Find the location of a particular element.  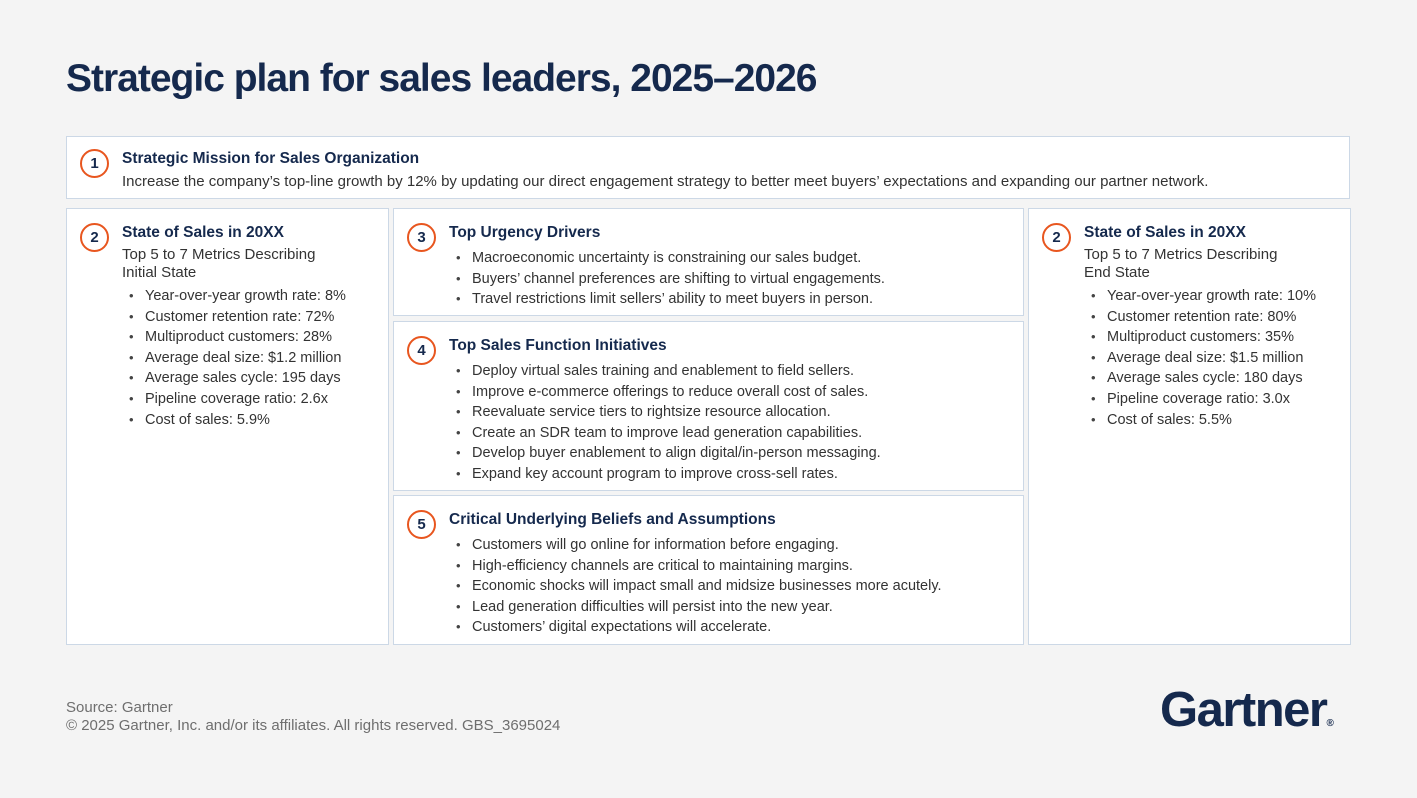

bullet-item: Pipeline coverage ratio: 3.0x is located at coordinates (1200, 399).